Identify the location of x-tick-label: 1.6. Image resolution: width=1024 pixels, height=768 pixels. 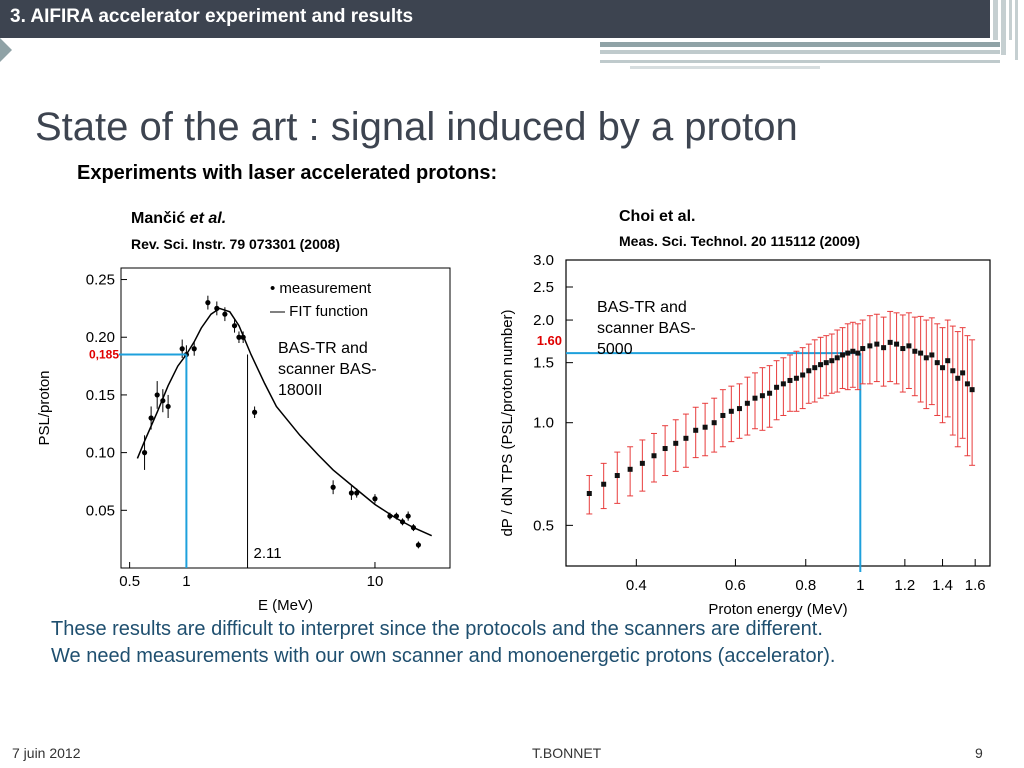
(975, 585).